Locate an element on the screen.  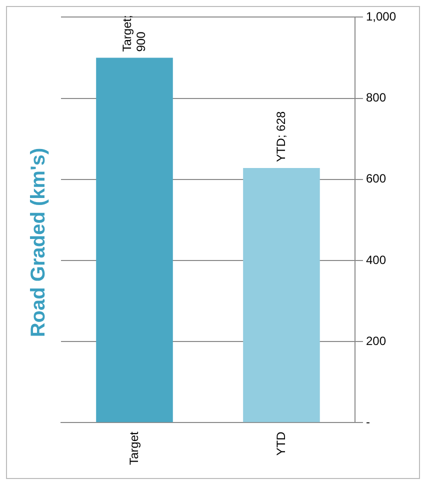
text: Road Graded (km's) is located at coordinates (39, 243).